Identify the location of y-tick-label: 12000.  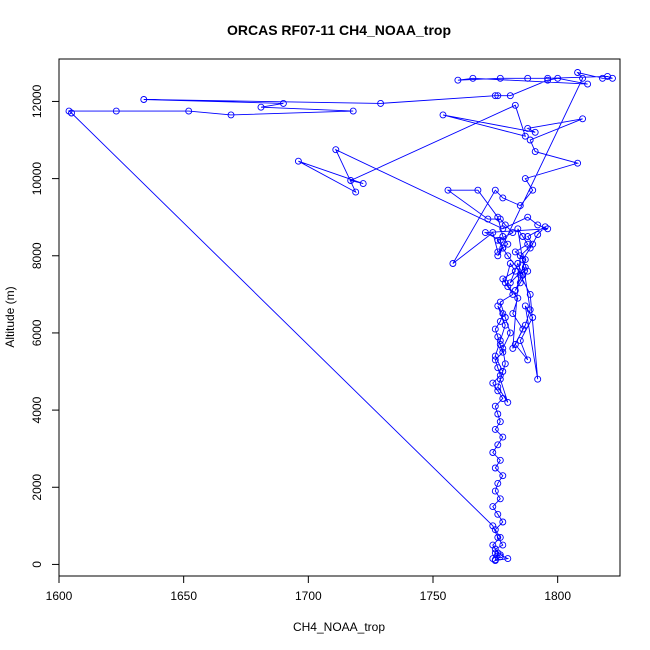
(37, 101).